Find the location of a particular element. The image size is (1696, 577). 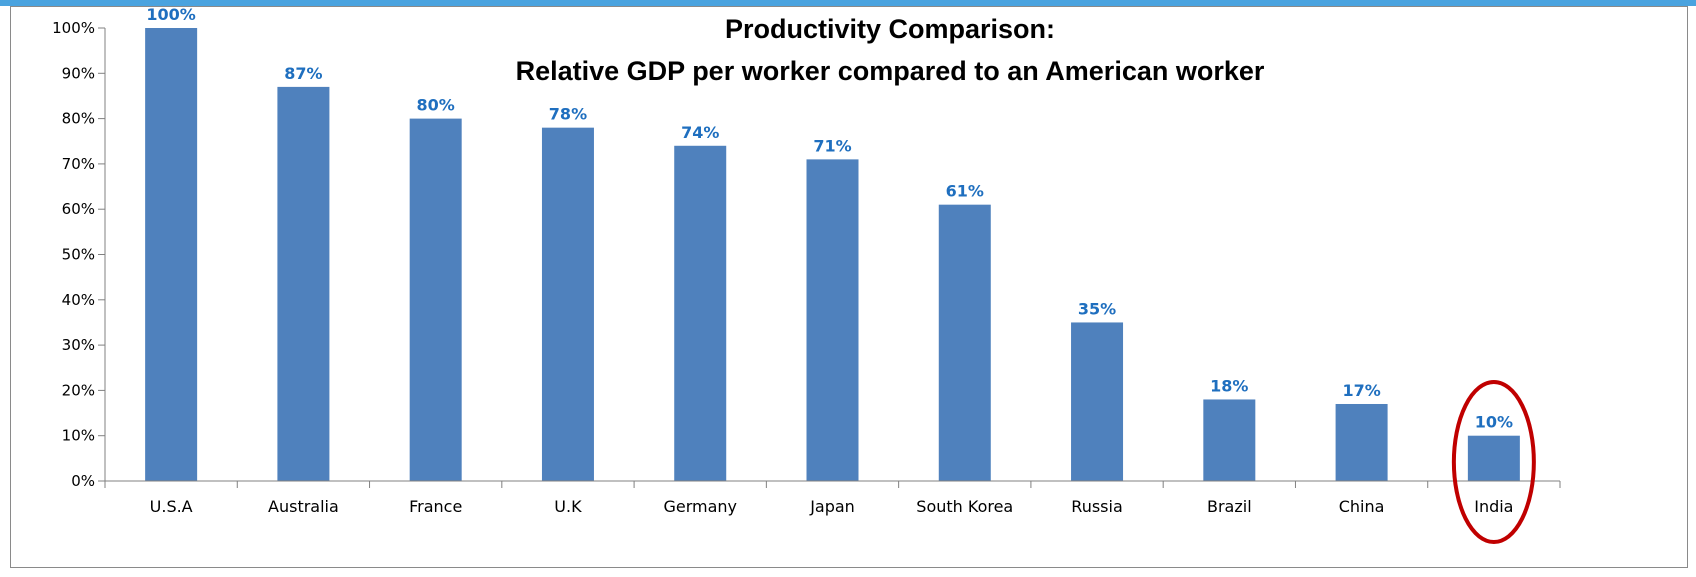

highlight-ring is located at coordinates (1493, 462).